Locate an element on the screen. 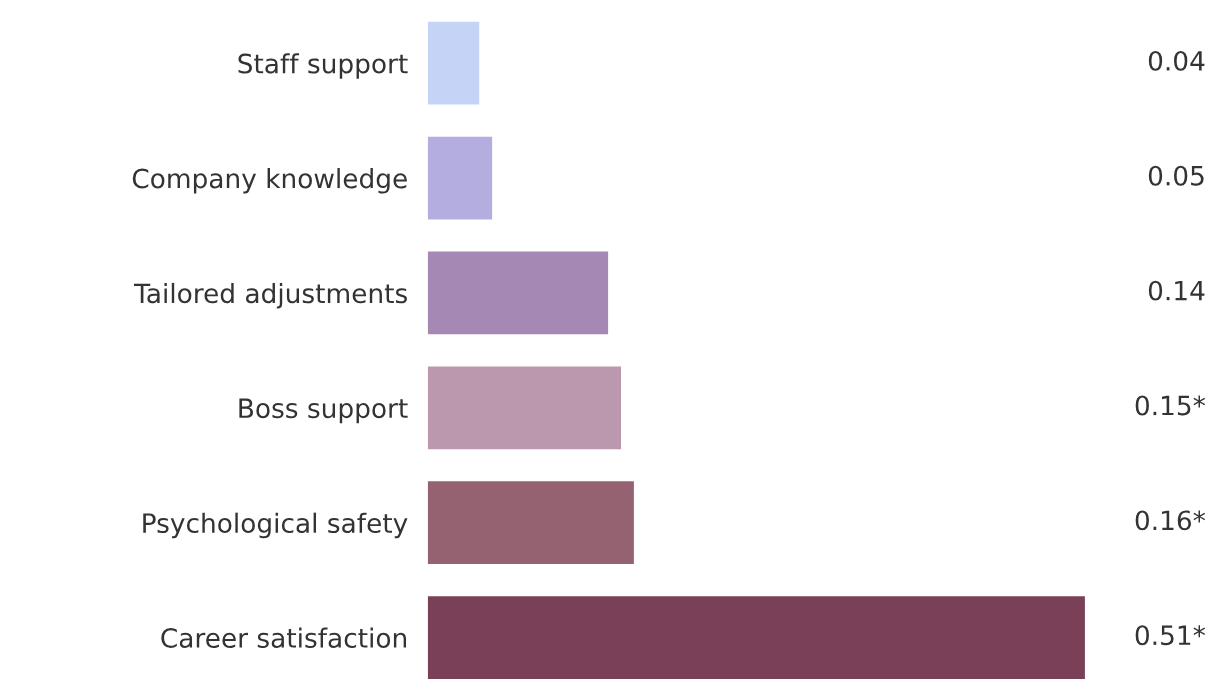 The image size is (1222, 695). y-tick-label: Staff support is located at coordinates (323, 66).